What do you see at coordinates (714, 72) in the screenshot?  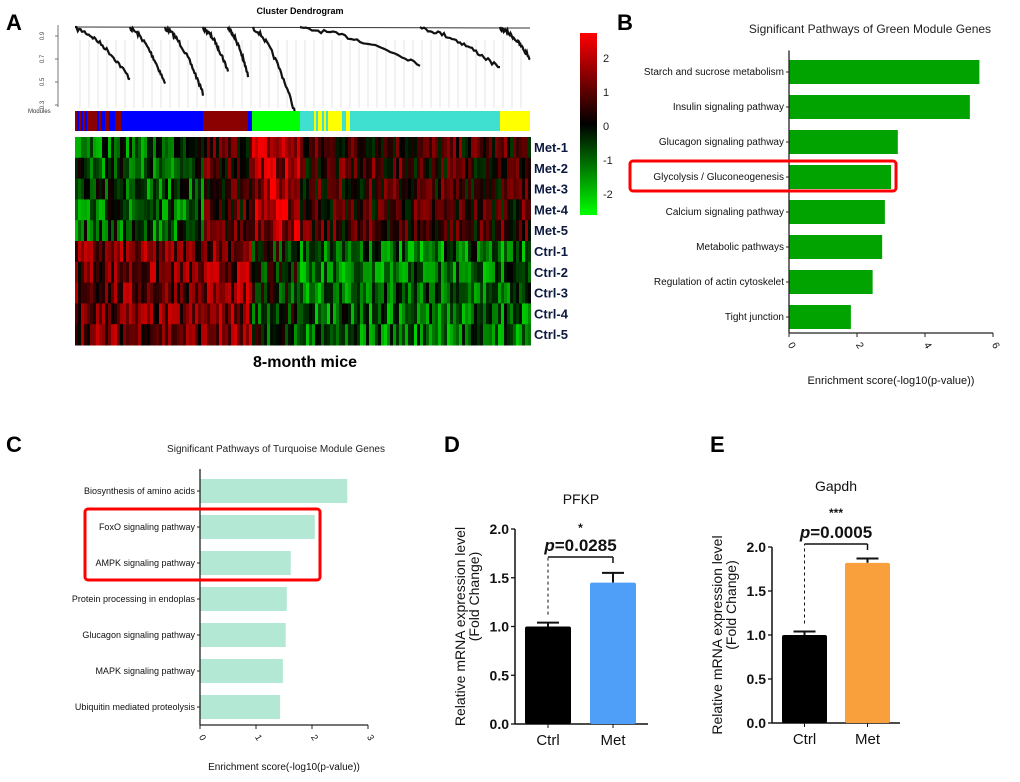 I see `category-label: Starch and sucrose metabolism` at bounding box center [714, 72].